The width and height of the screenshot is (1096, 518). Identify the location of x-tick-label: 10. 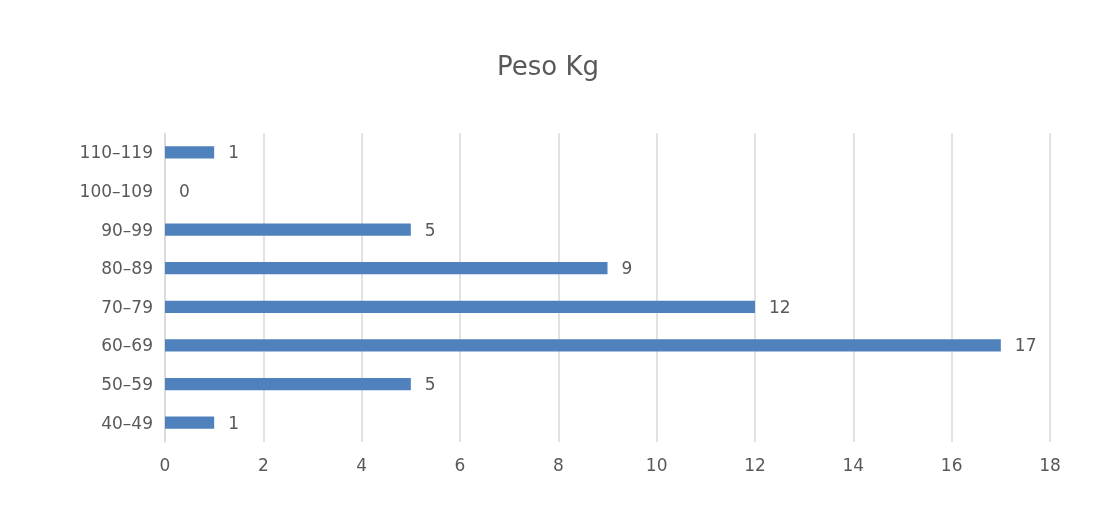
(656, 464).